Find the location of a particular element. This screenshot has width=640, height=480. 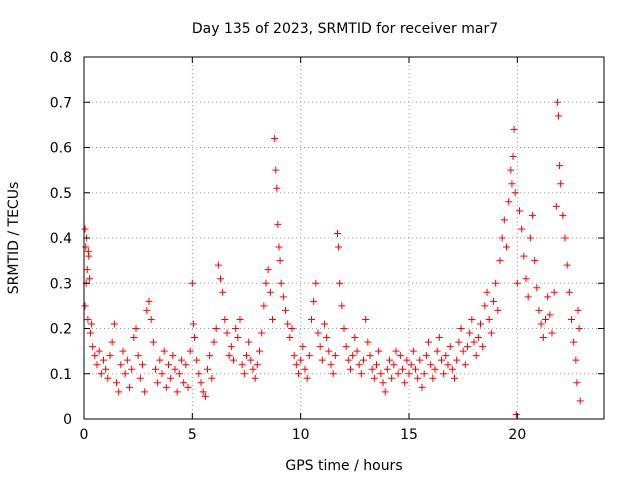

y-tick-label: 0.3 is located at coordinates (61, 284).